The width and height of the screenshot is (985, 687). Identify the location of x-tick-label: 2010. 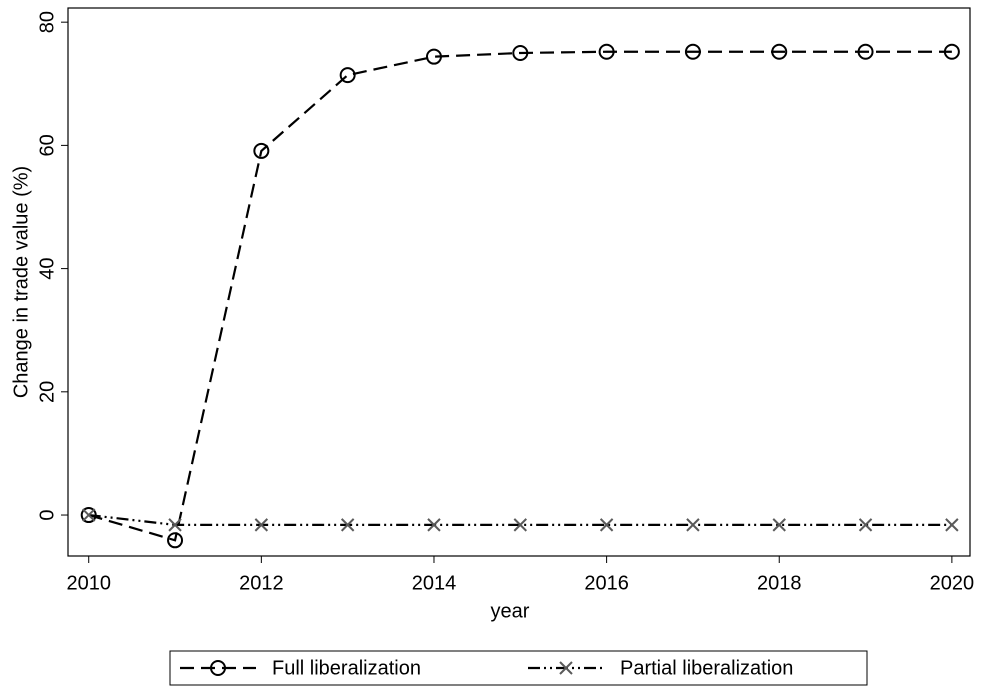
(88, 583).